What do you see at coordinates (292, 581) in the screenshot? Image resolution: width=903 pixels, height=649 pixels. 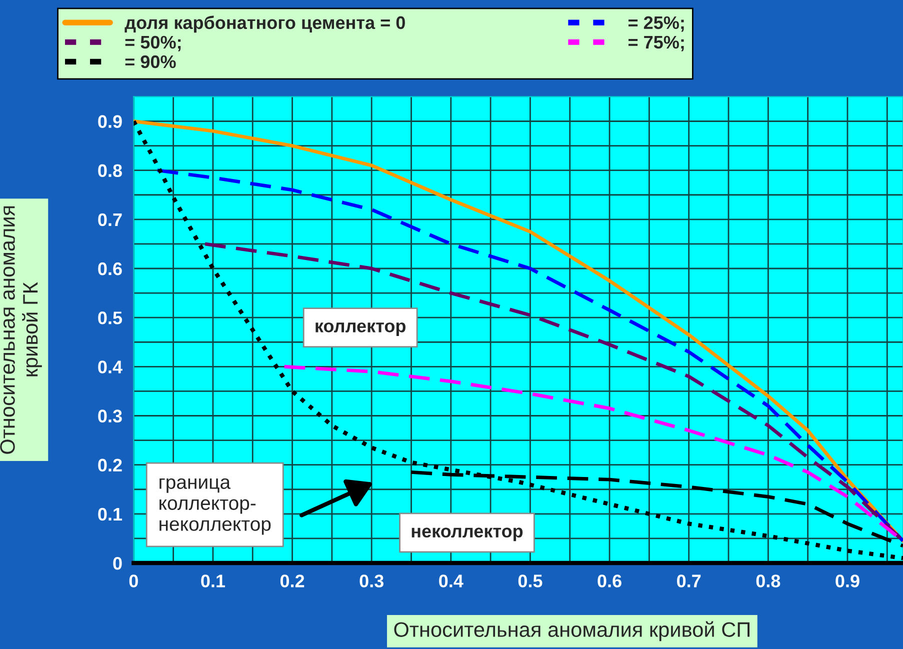 I see `x-tick-label: 0.2` at bounding box center [292, 581].